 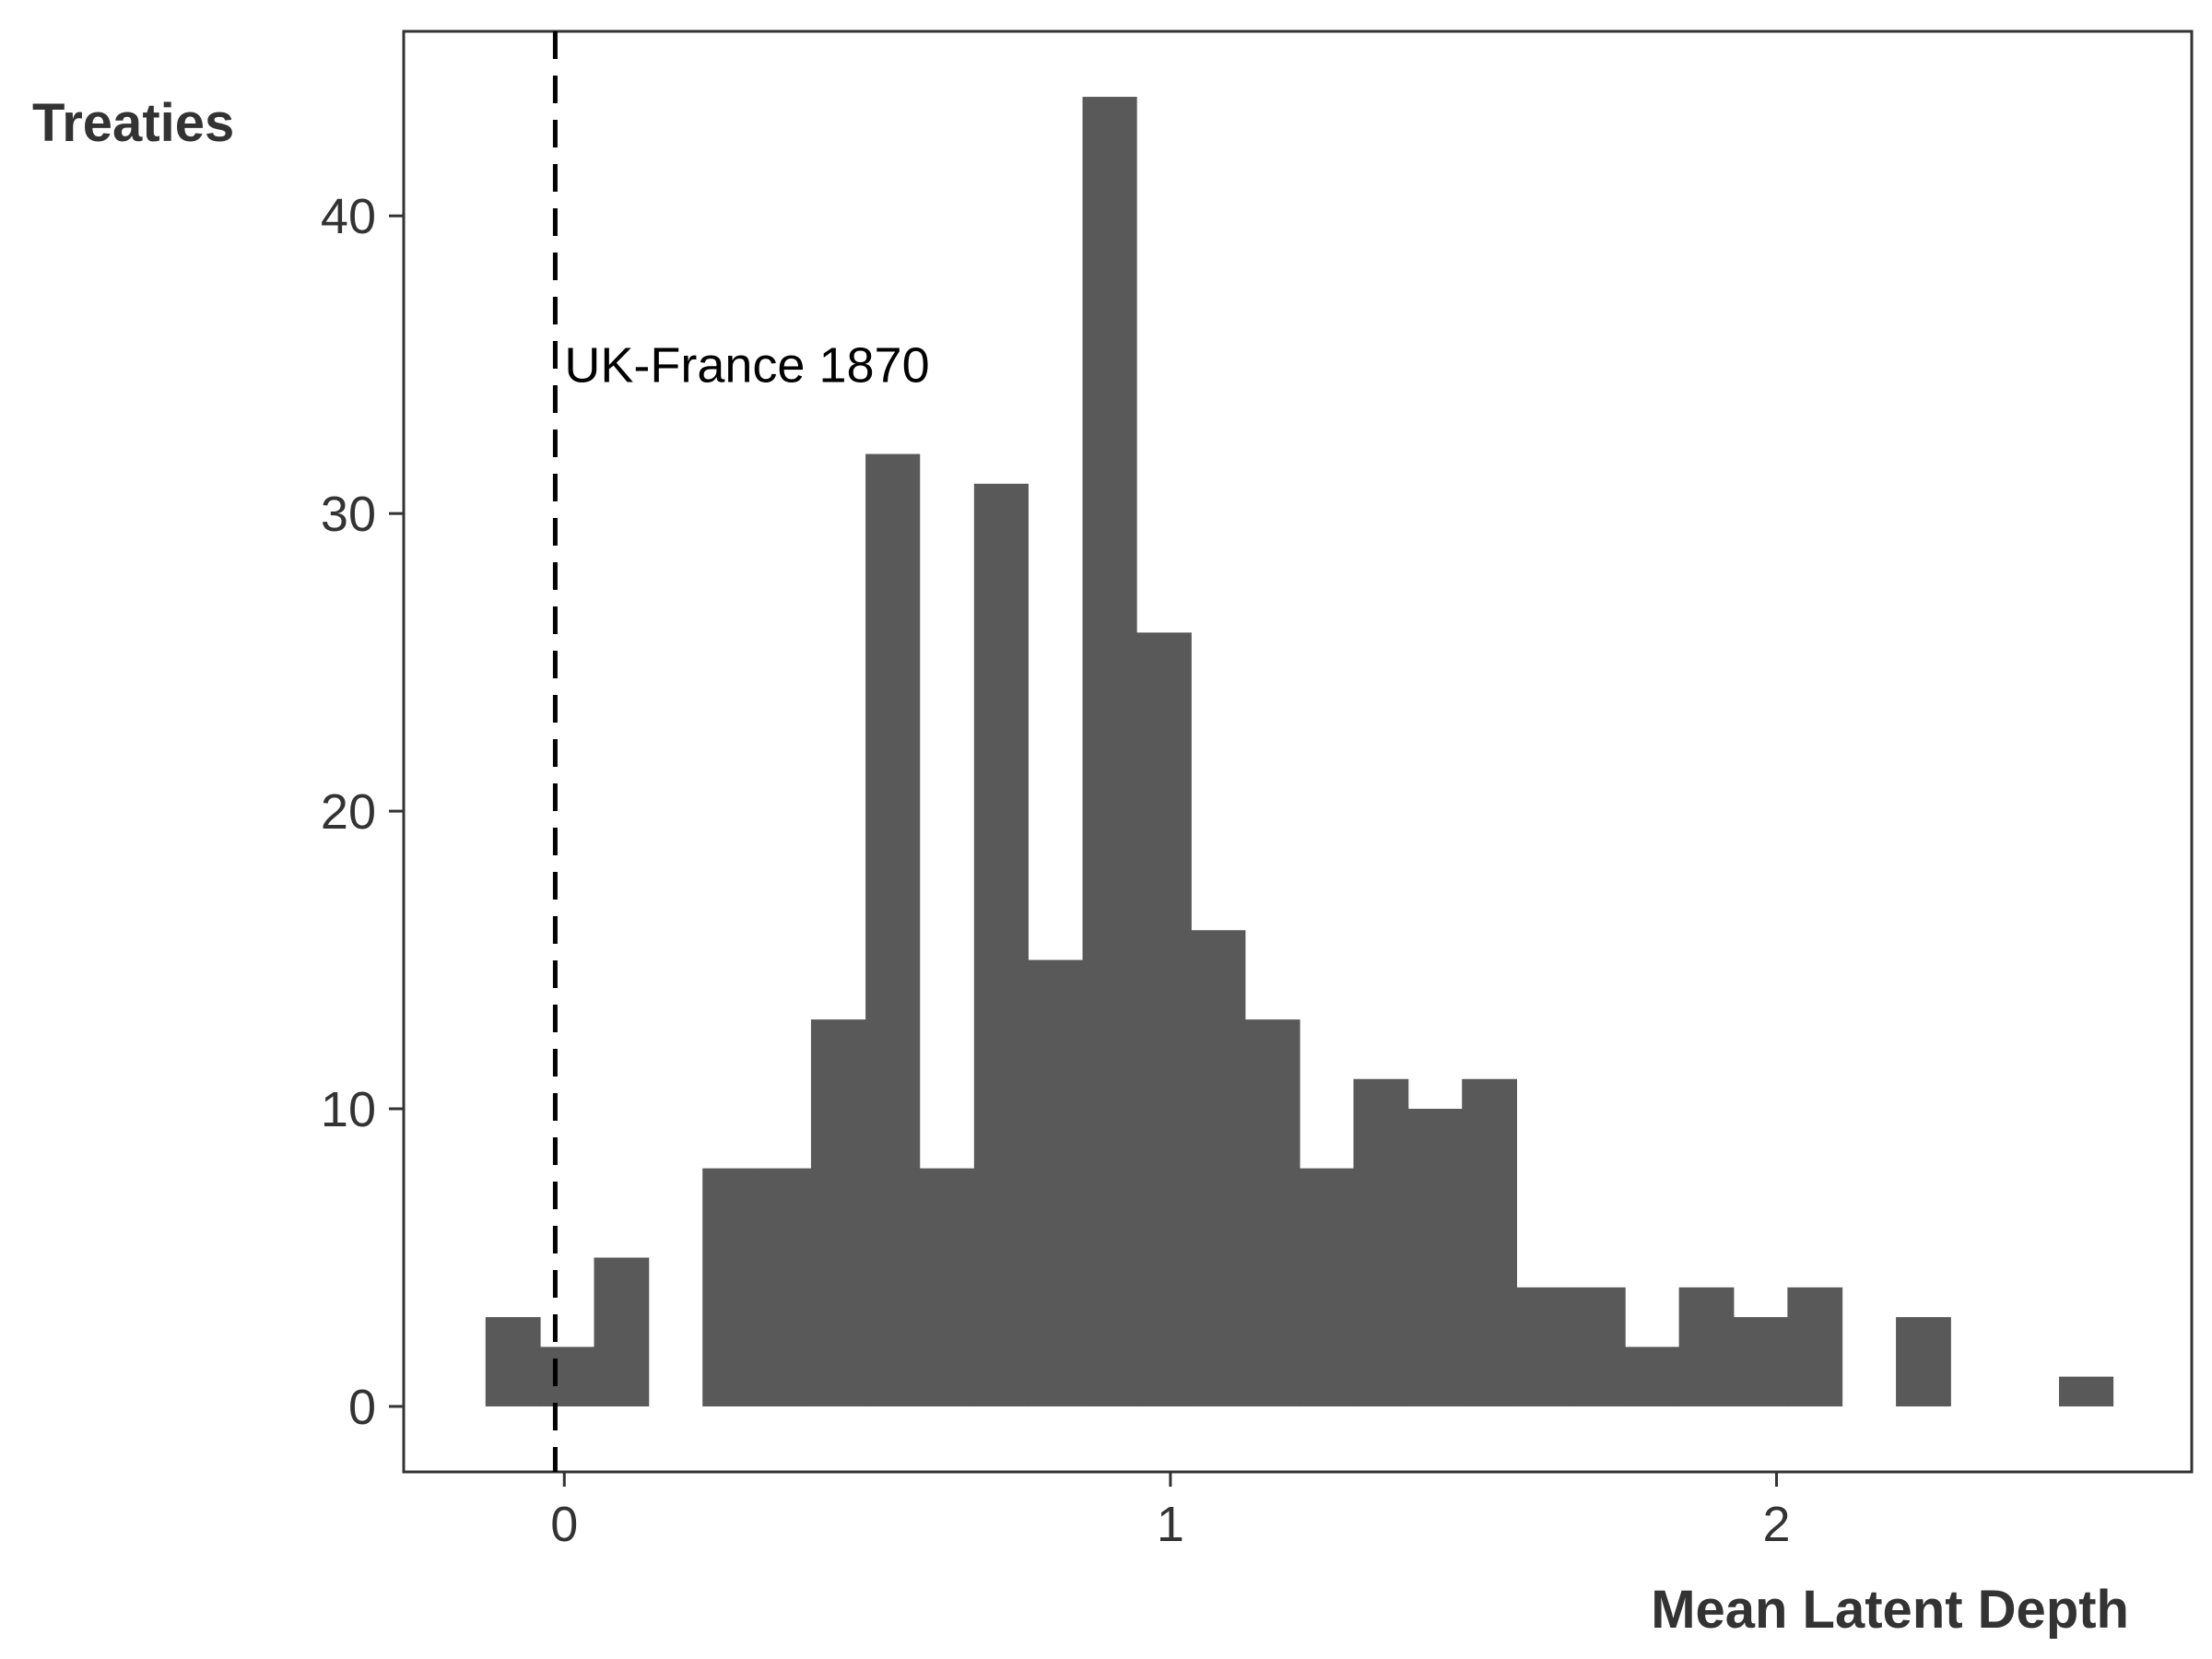 What do you see at coordinates (1170, 1524) in the screenshot?
I see `x-tick-label: 1` at bounding box center [1170, 1524].